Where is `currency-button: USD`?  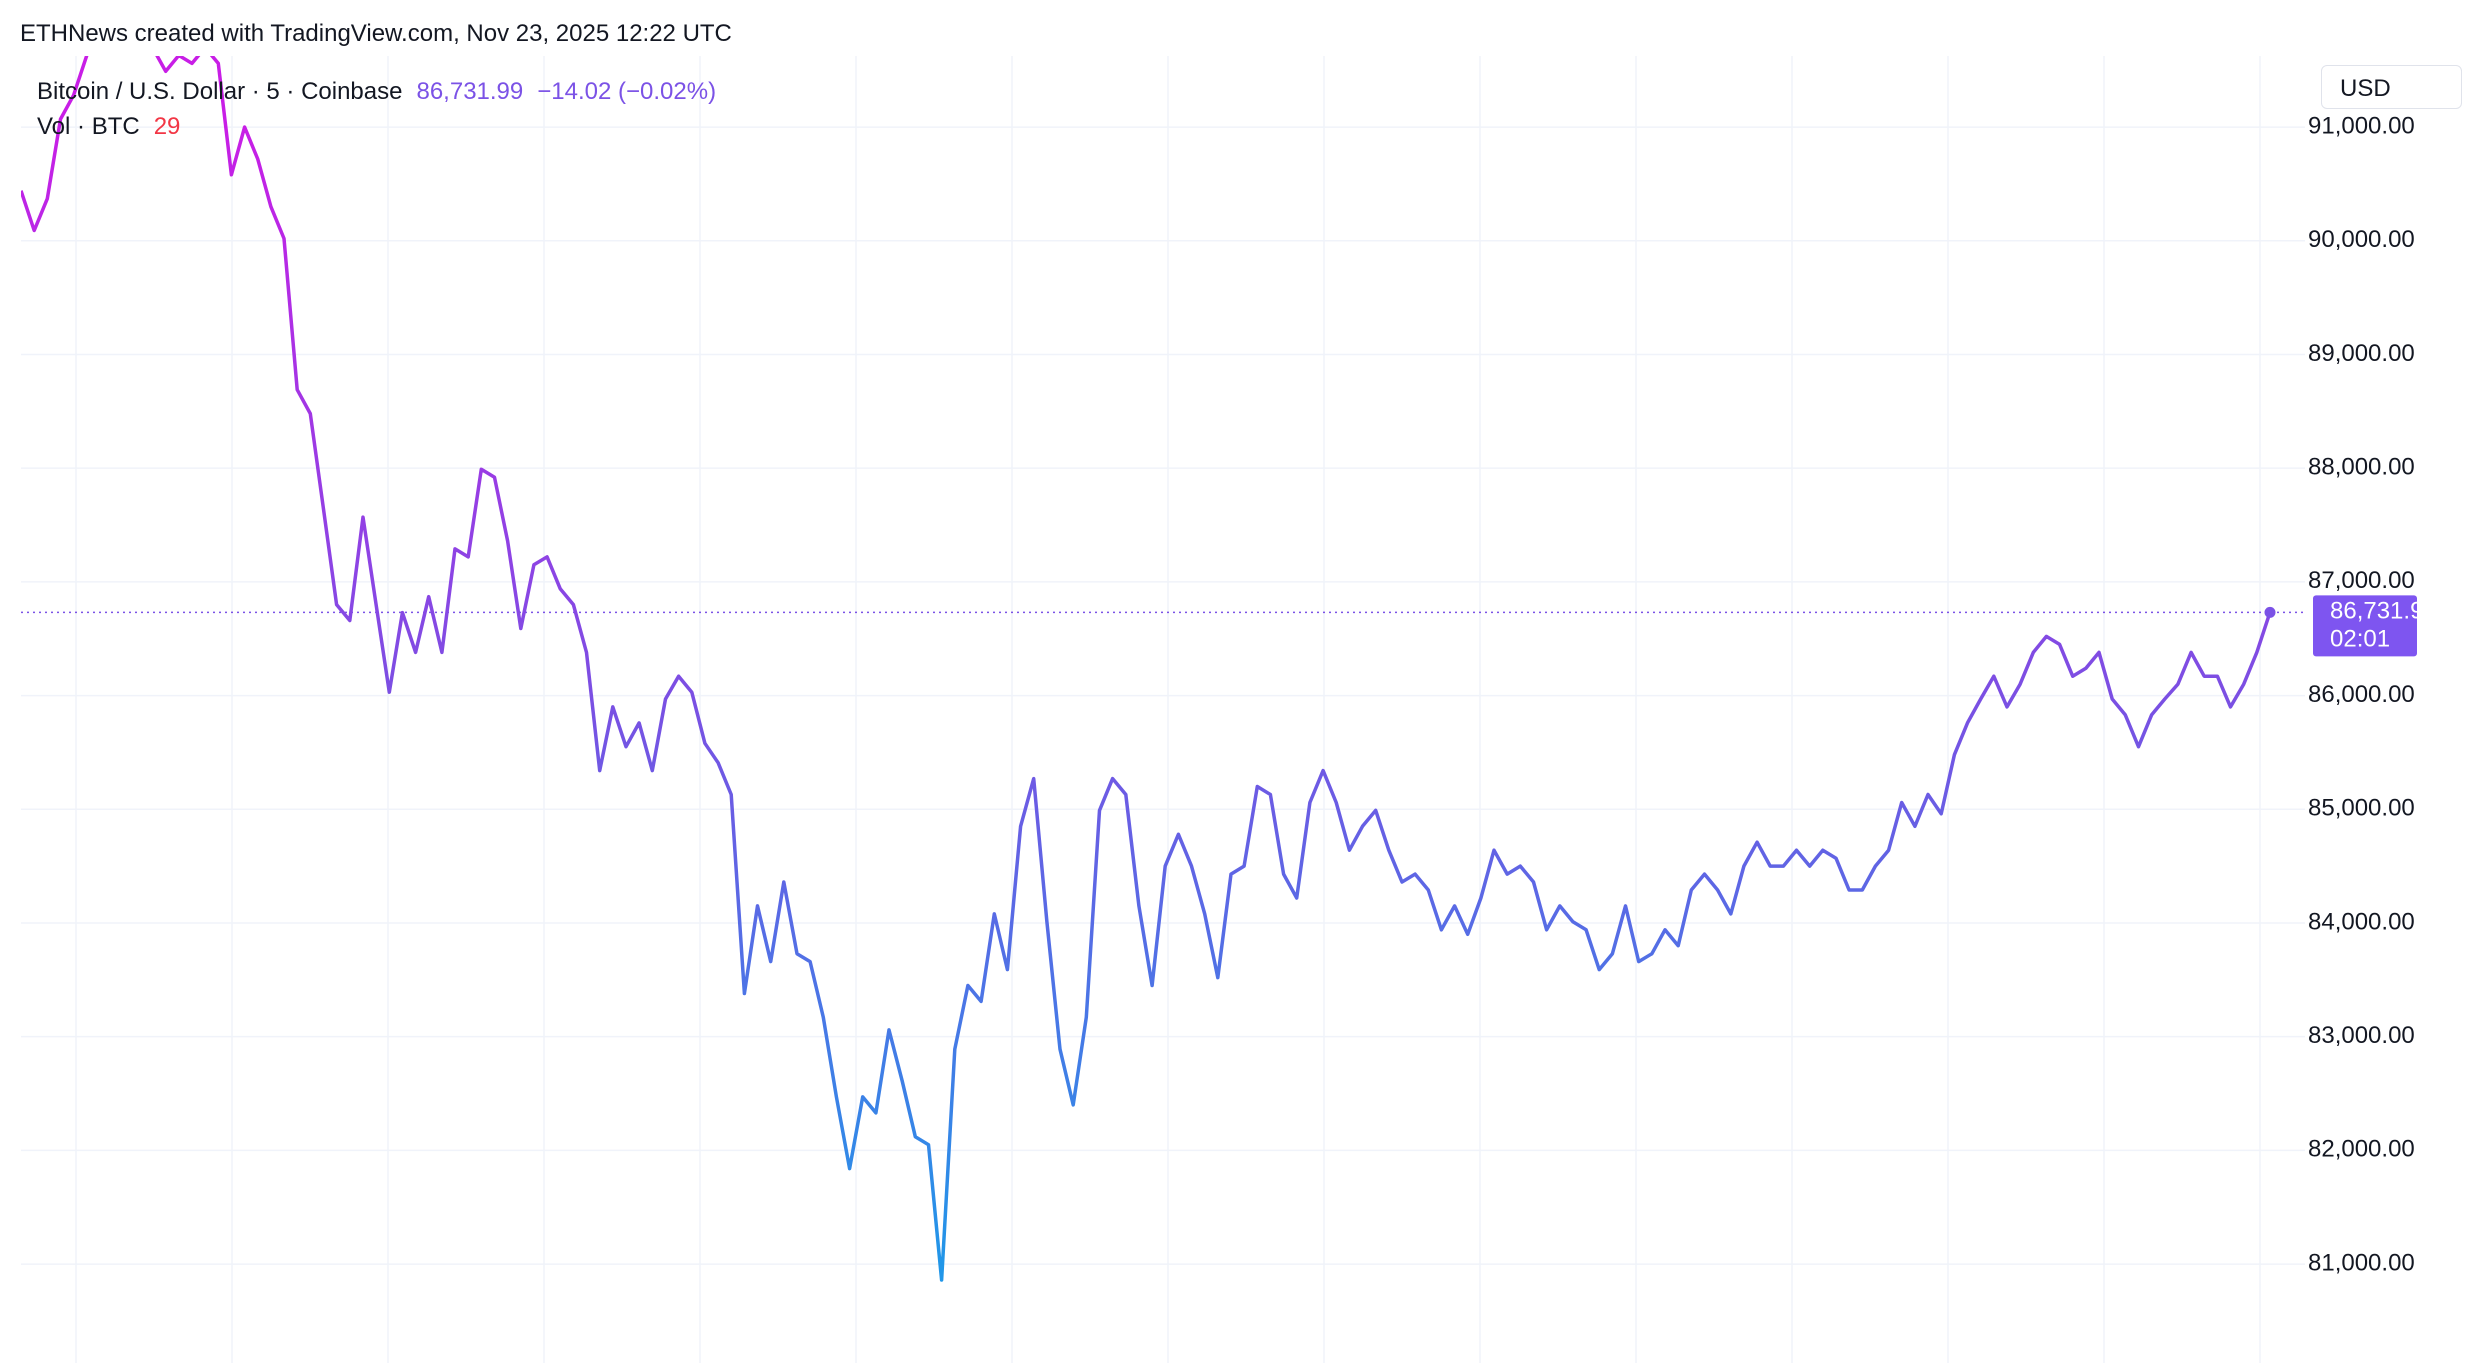 currency-button: USD is located at coordinates (2391, 87).